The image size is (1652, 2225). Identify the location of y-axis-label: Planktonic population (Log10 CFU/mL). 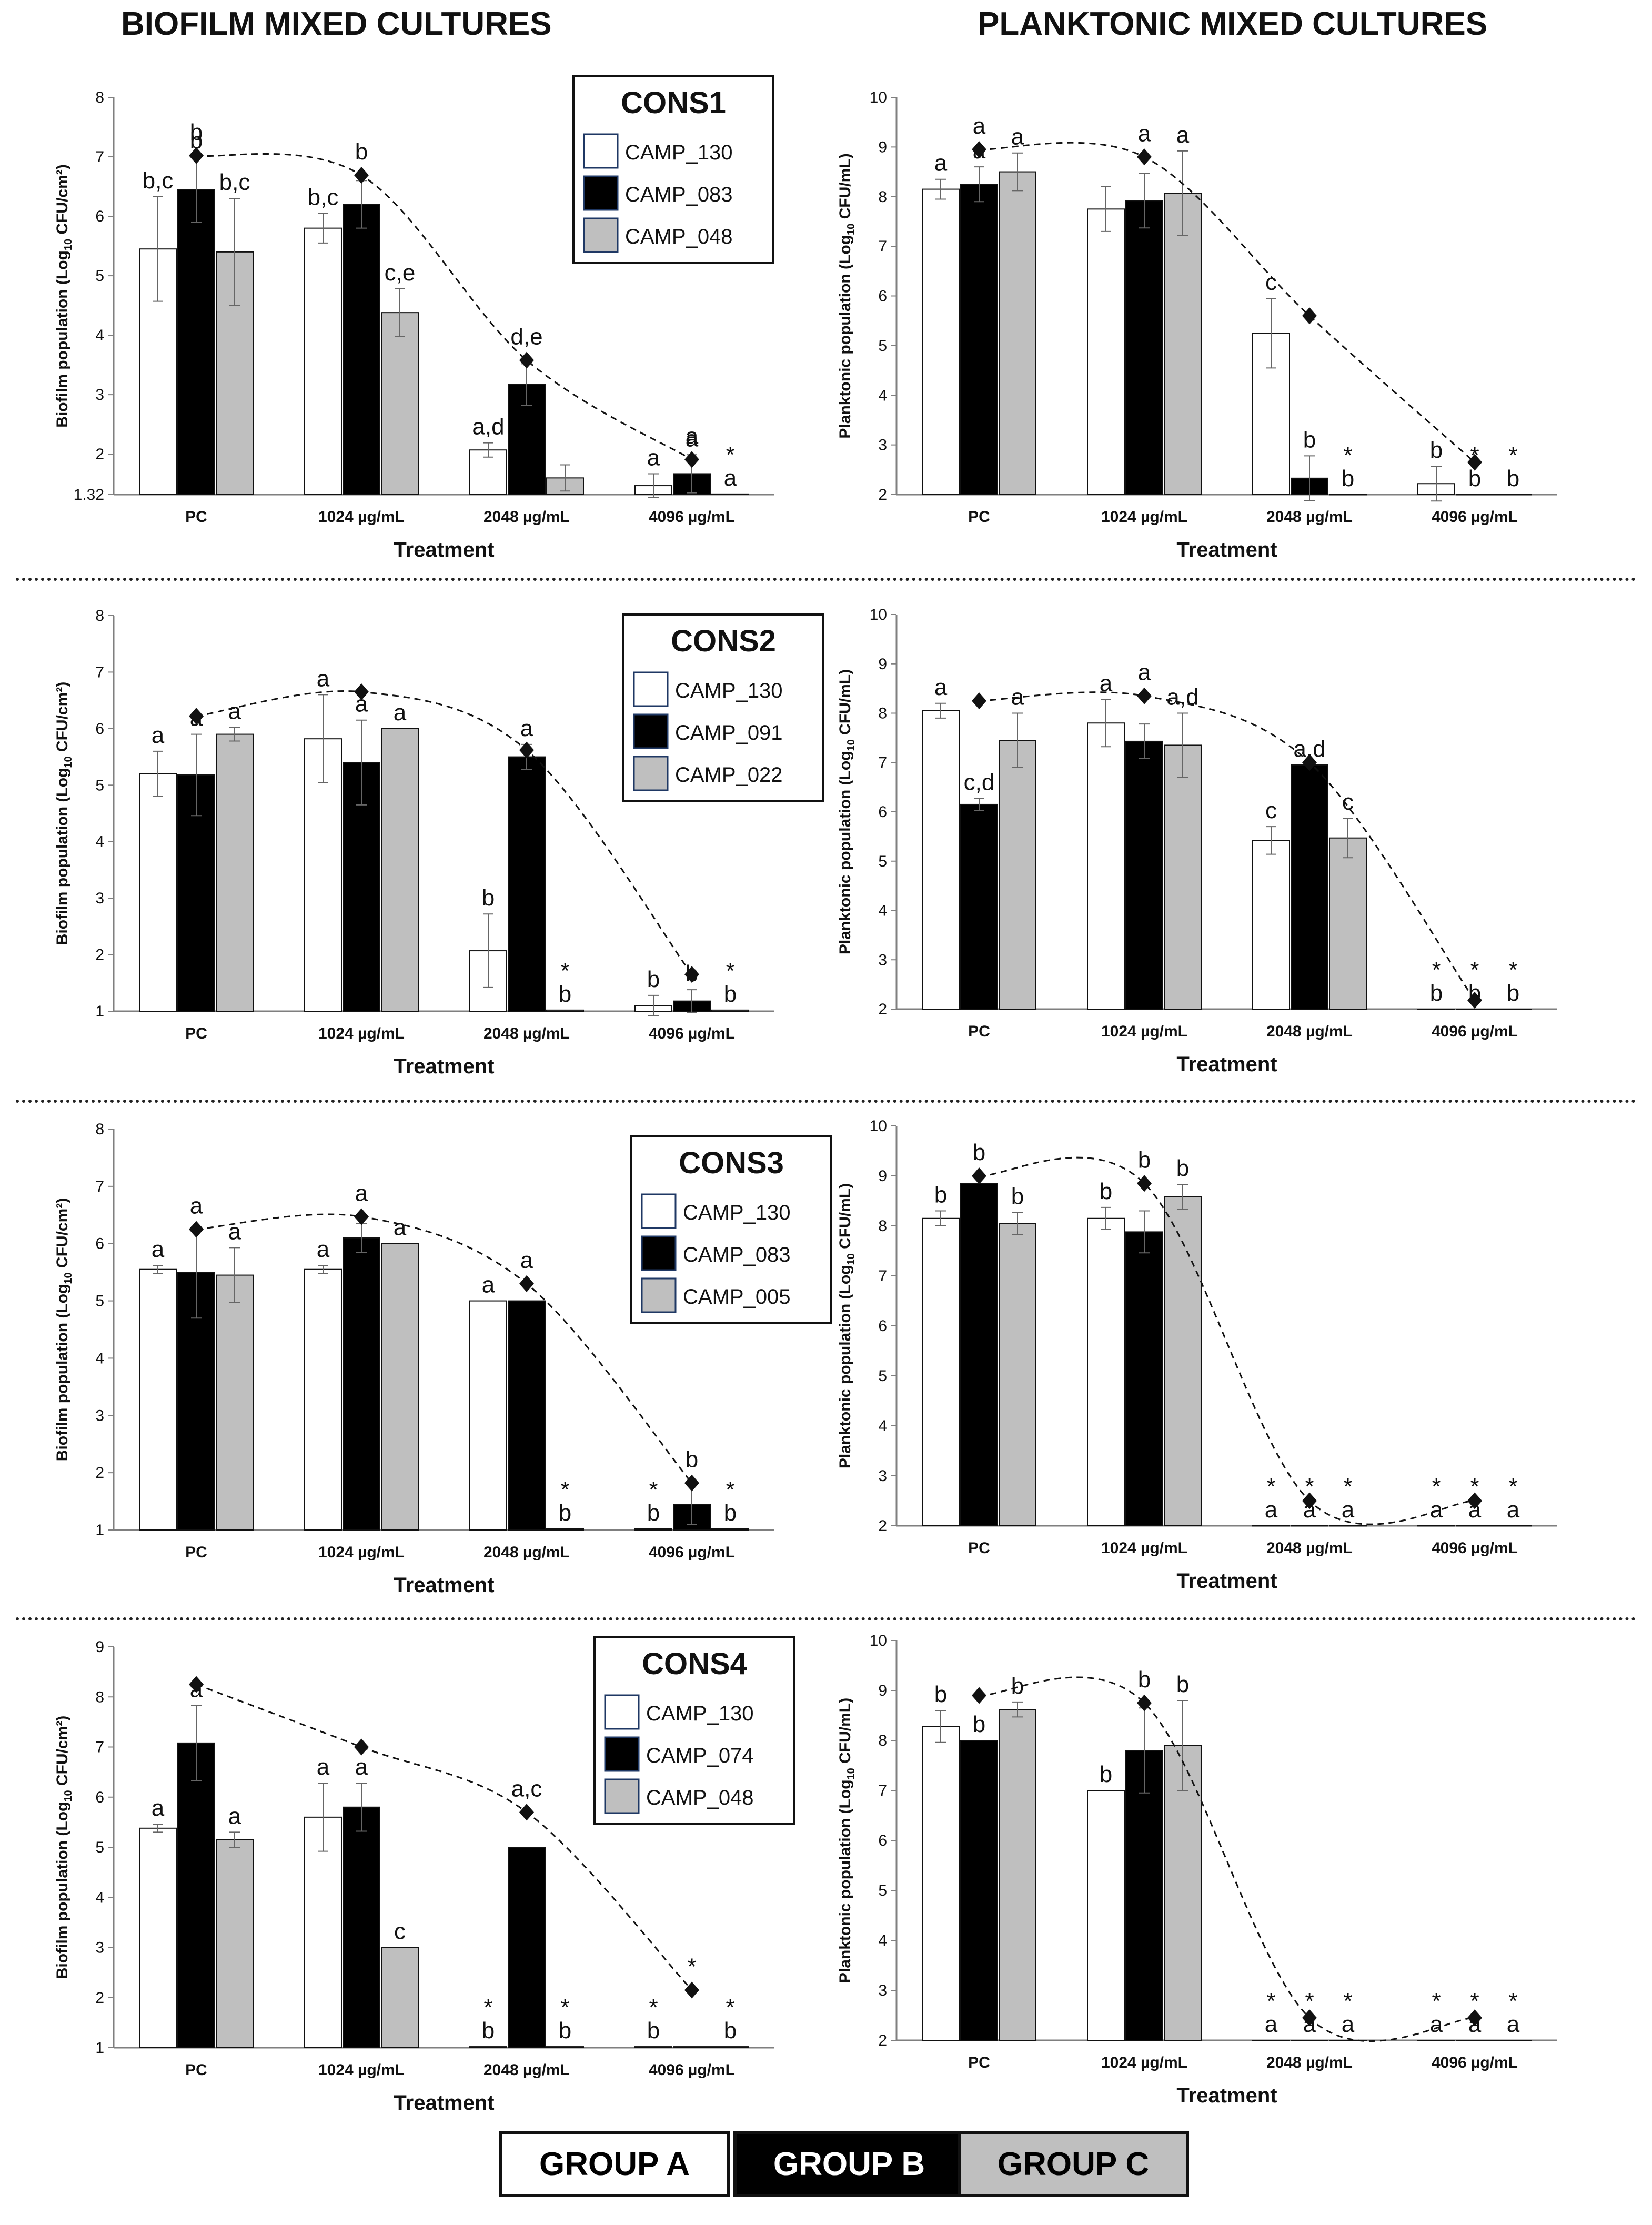
(847, 1840).